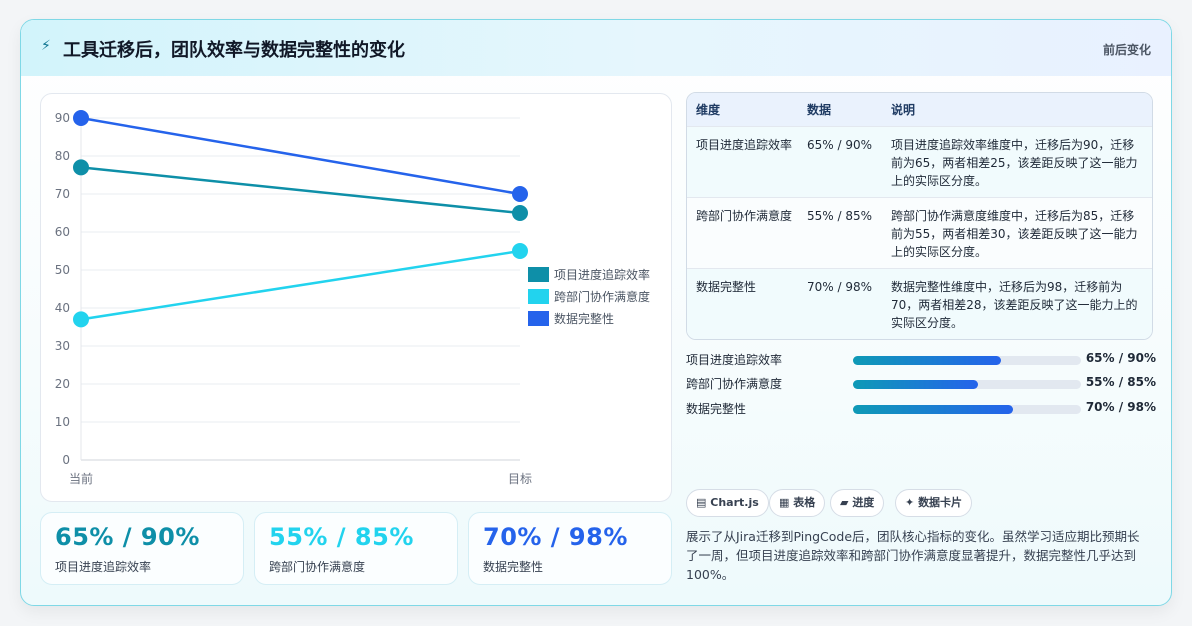 This screenshot has width=1192, height=626. Describe the element at coordinates (602, 274) in the screenshot. I see `legend-label: 项目进度追踪效率` at that location.